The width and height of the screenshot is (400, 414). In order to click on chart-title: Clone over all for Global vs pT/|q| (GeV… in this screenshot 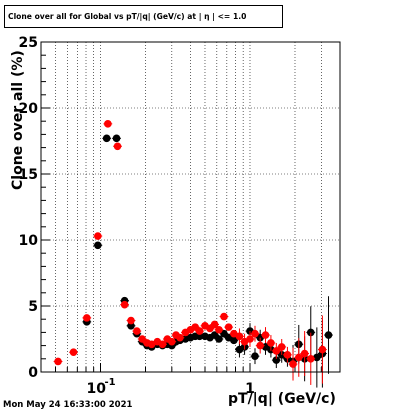, I will do `click(143, 16)`.